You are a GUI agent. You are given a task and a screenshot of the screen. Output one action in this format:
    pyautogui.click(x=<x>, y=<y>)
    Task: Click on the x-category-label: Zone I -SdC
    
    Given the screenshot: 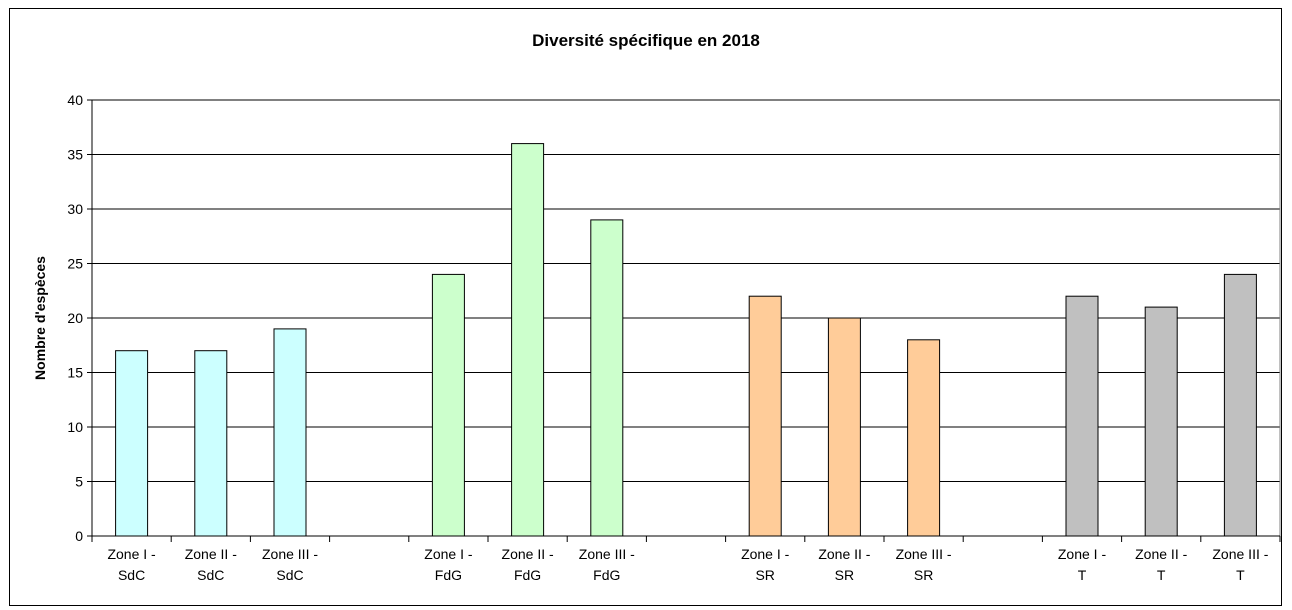 What is the action you would take?
    pyautogui.click(x=131, y=564)
    